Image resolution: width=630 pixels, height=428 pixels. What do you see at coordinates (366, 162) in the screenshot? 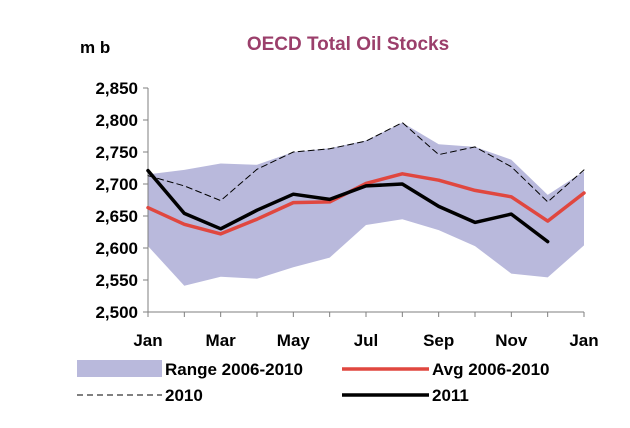
I see `series-2010-line` at bounding box center [366, 162].